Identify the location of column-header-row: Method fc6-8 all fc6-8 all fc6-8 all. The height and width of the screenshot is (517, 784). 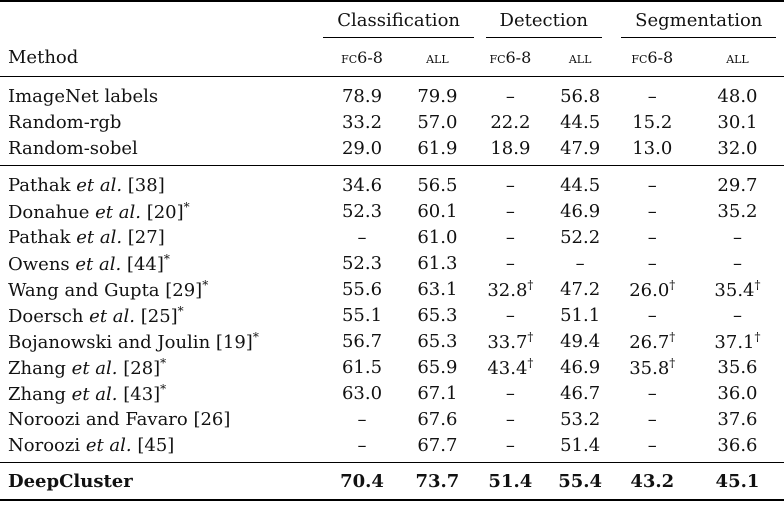
(392, 57).